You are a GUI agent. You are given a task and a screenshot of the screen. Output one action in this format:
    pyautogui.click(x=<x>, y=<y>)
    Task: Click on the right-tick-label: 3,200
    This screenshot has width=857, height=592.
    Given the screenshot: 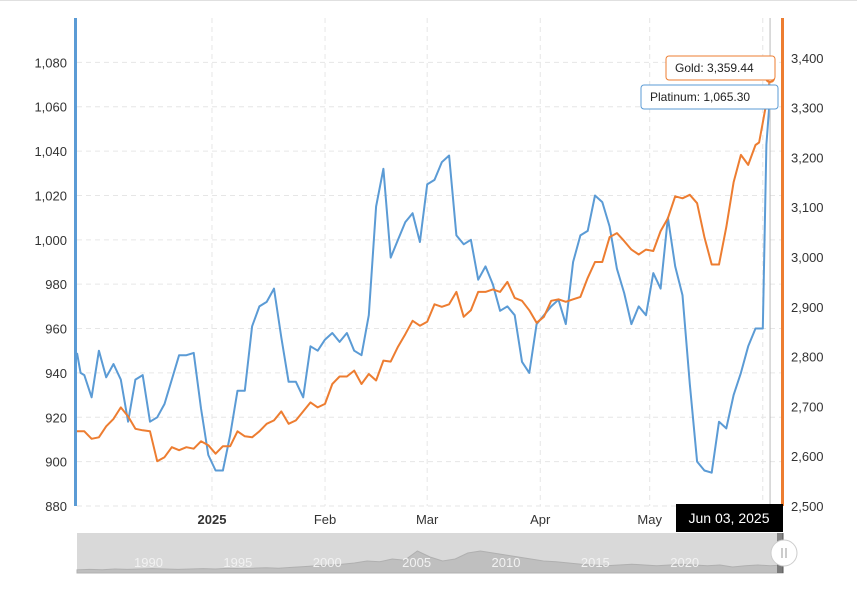 What is the action you would take?
    pyautogui.click(x=807, y=157)
    